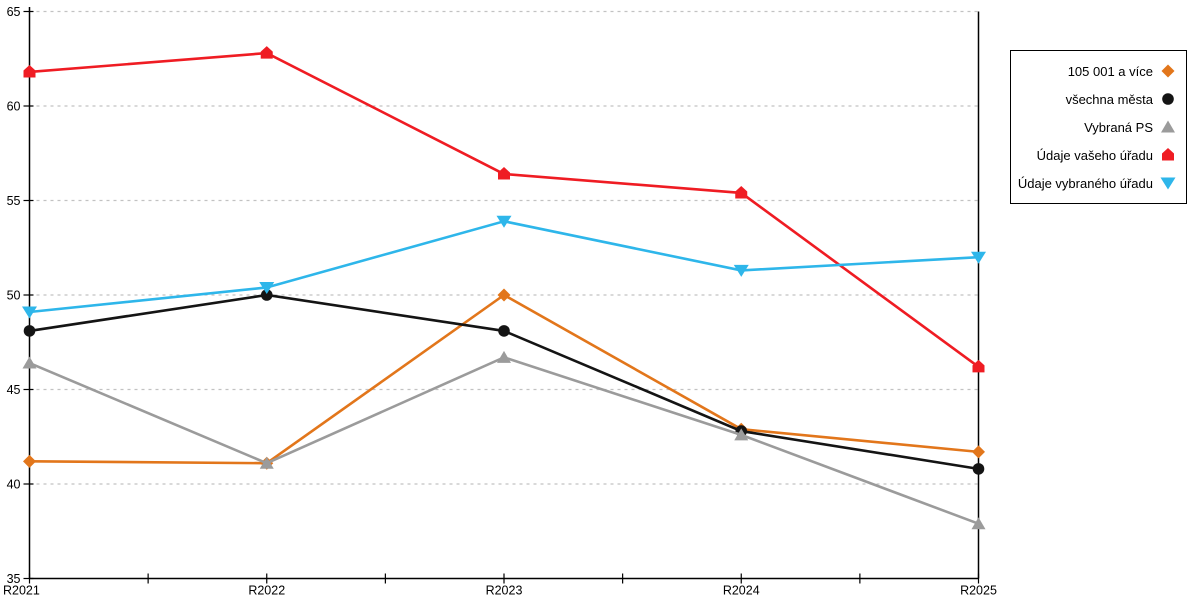  Describe the element at coordinates (1109, 99) in the screenshot. I see `legend-label: všechna města` at that location.